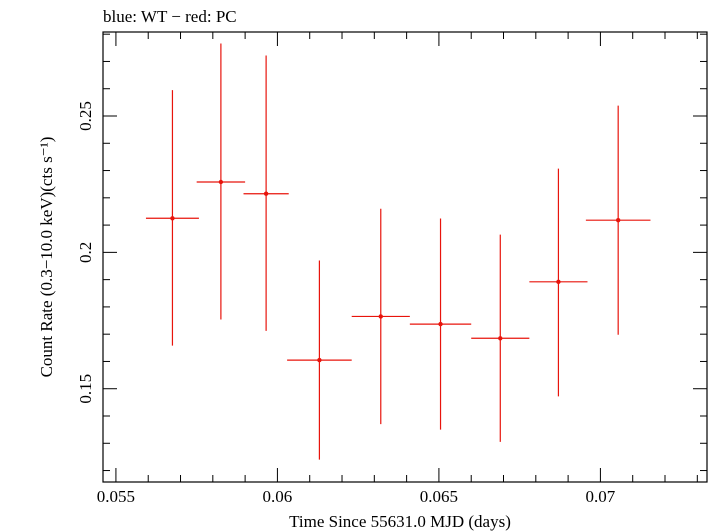 This screenshot has width=709, height=532. Describe the element at coordinates (85, 389) in the screenshot. I see `y-tick-label: 0.15` at that location.